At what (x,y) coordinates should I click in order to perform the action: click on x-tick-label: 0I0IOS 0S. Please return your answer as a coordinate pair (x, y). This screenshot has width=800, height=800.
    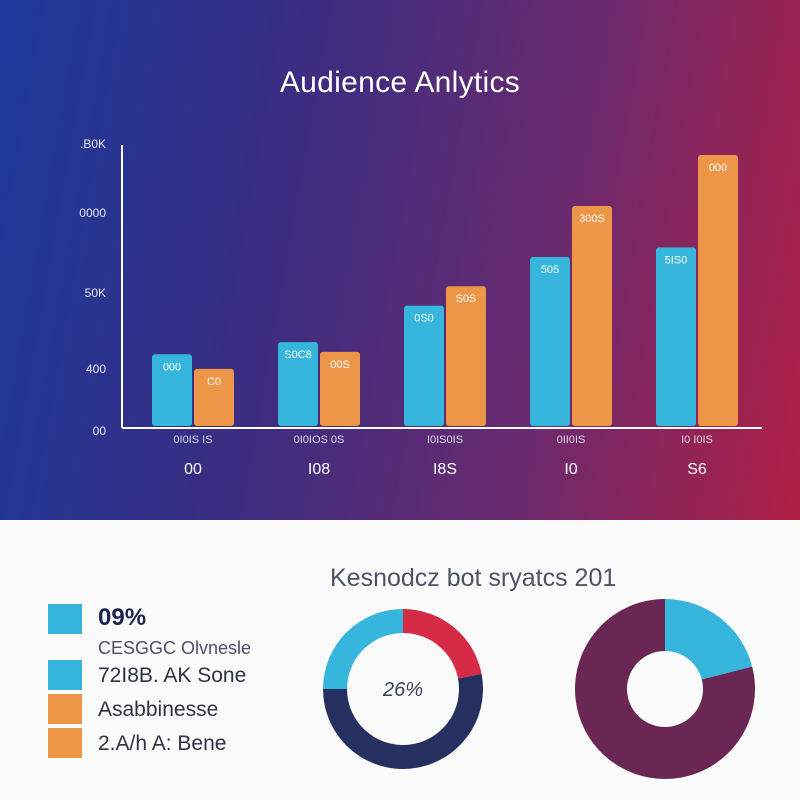
    Looking at the image, I should click on (319, 440).